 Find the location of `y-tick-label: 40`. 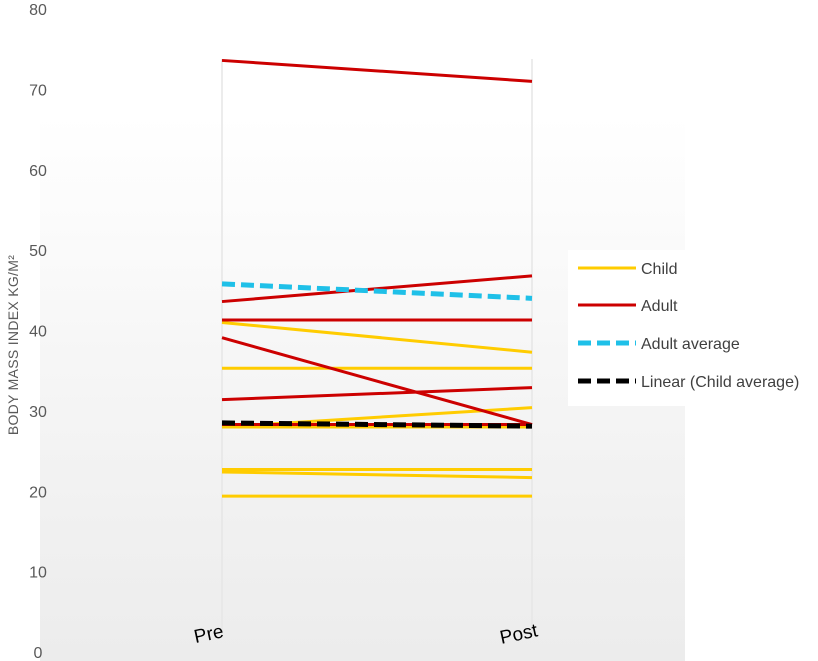

y-tick-label: 40 is located at coordinates (38, 332).